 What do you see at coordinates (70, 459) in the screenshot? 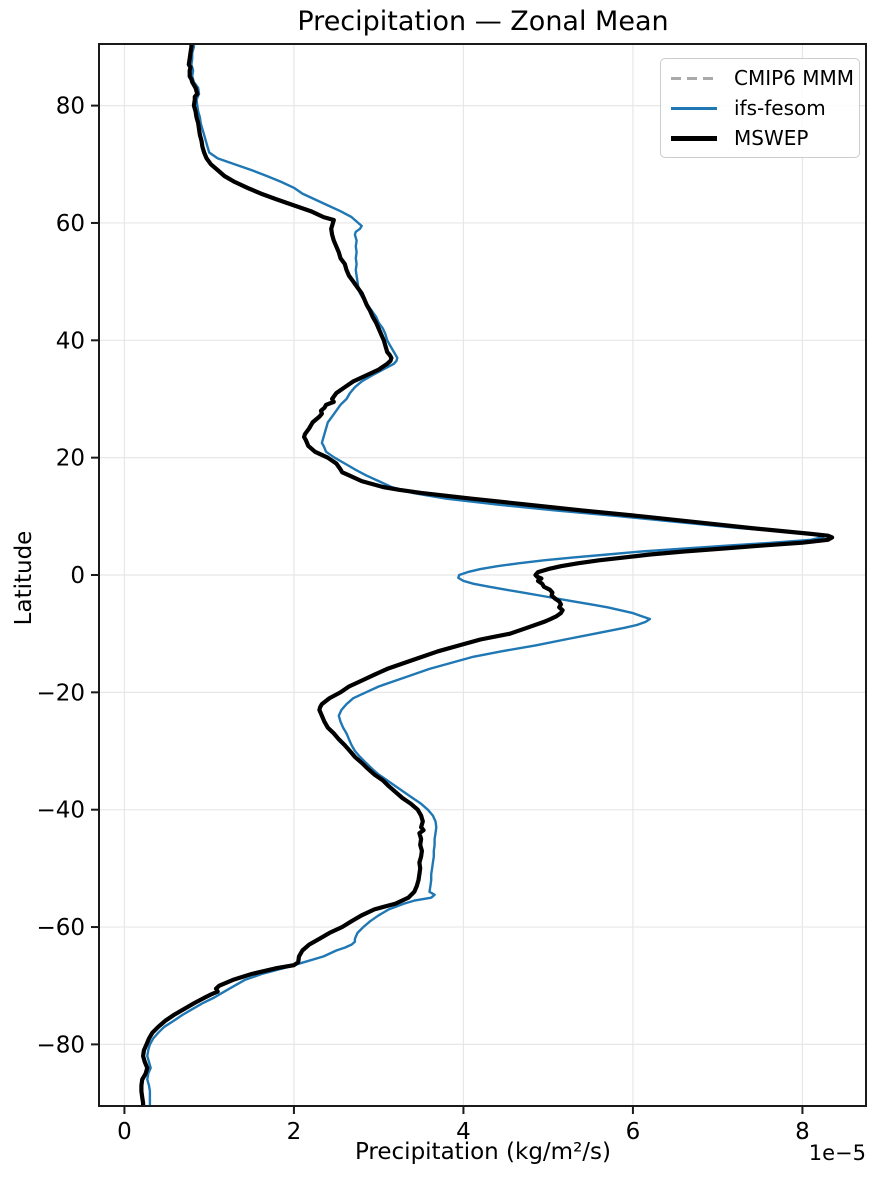
I see `y-tick-label: 20` at bounding box center [70, 459].